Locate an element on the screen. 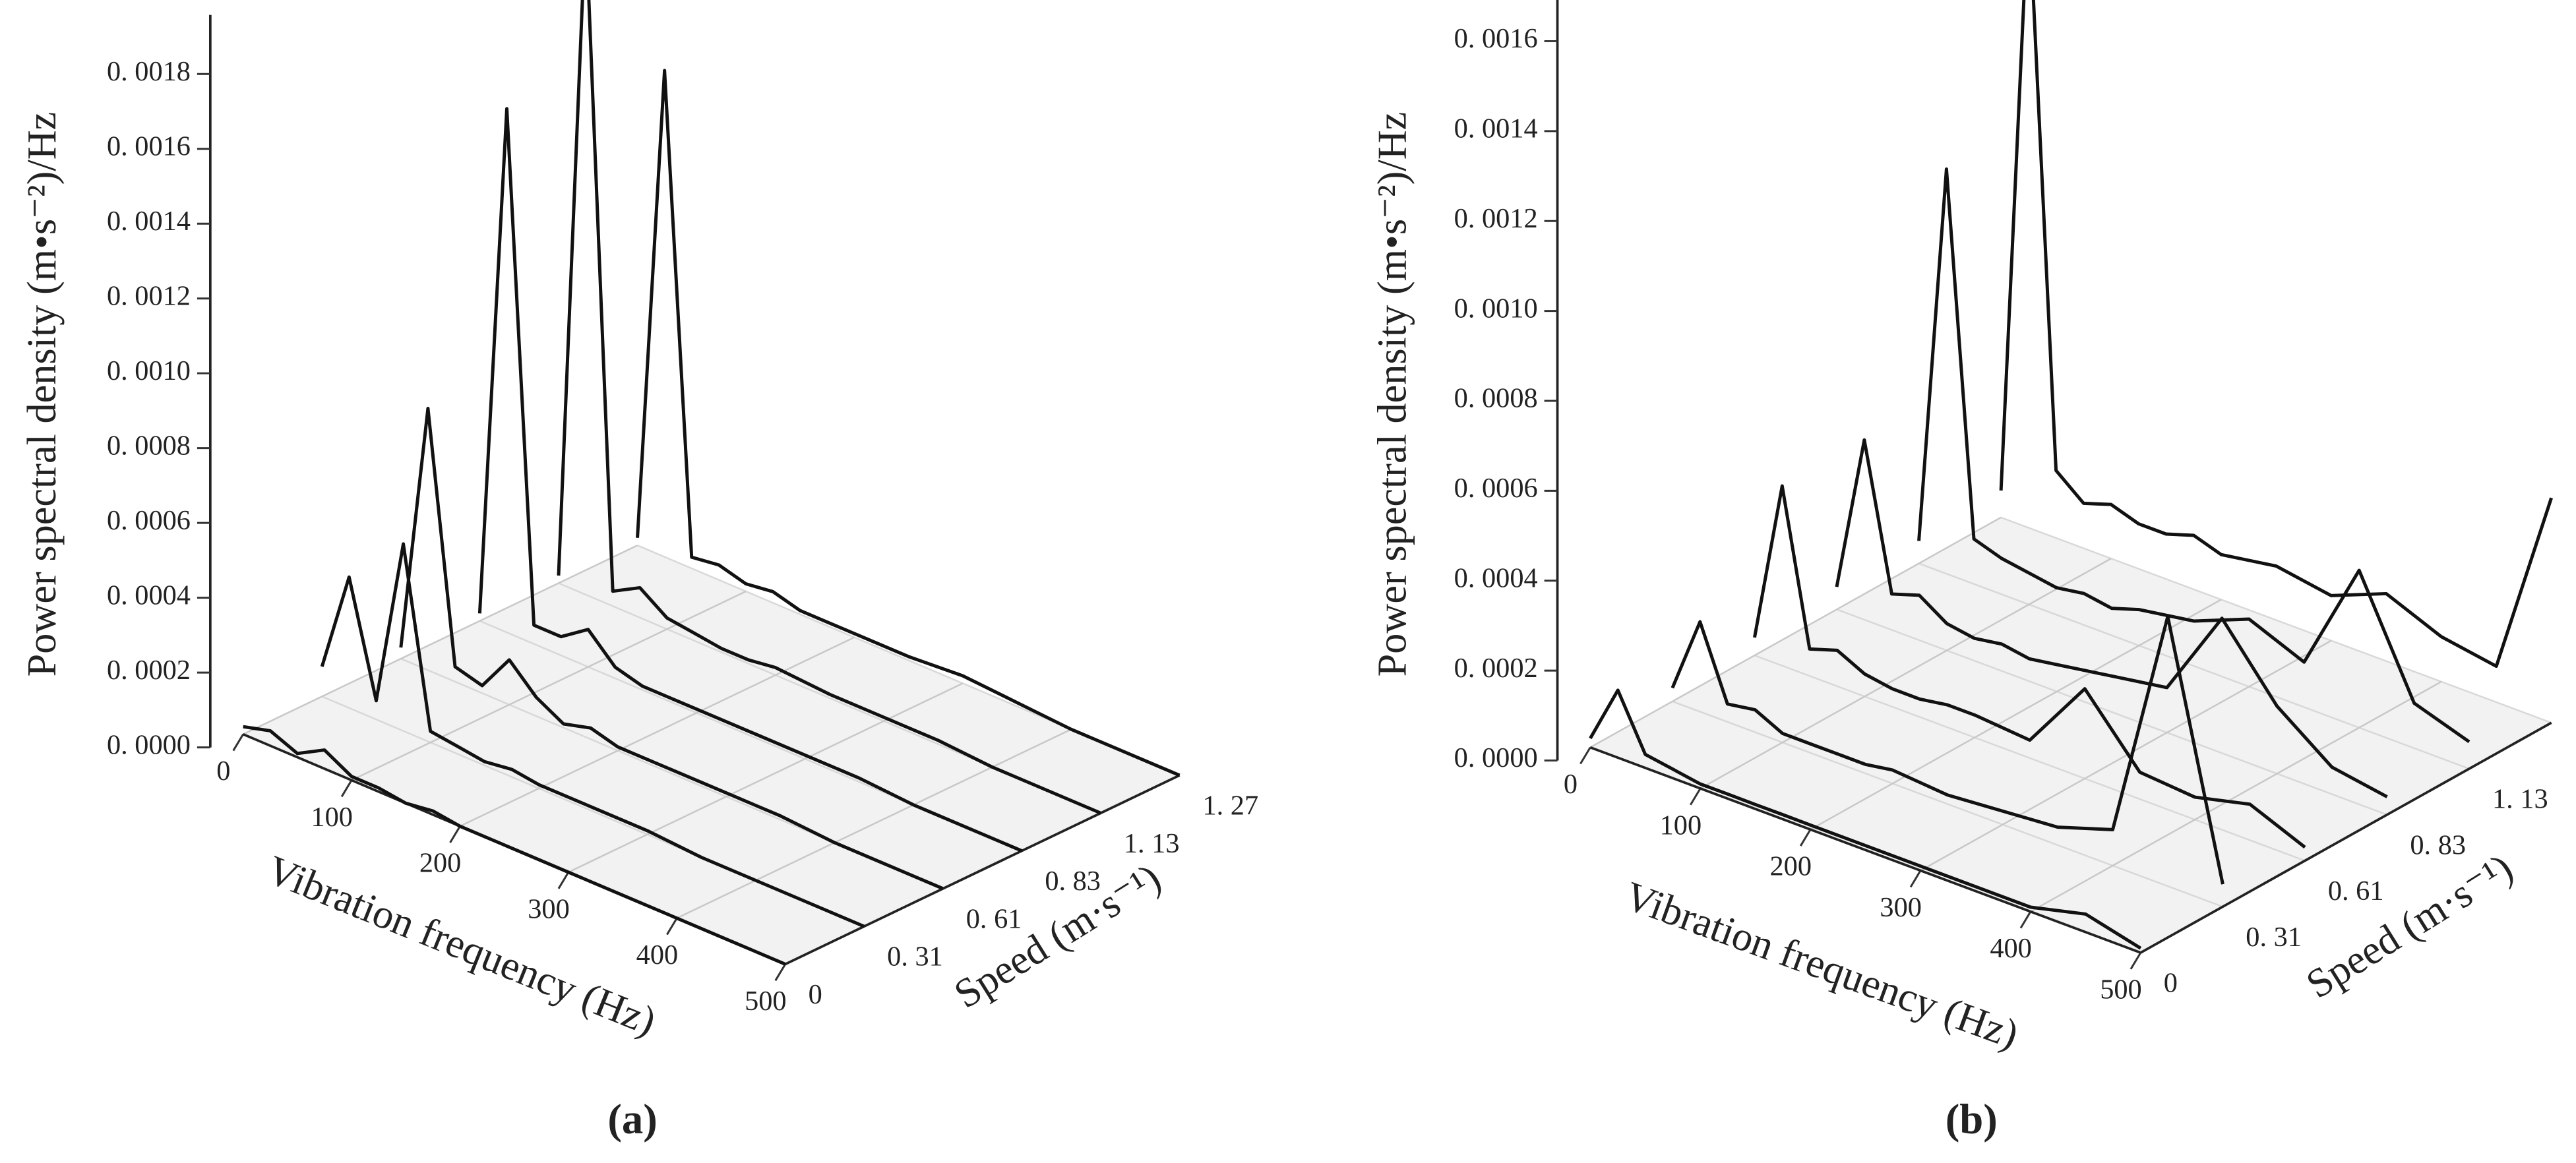 The width and height of the screenshot is (2576, 1163). z-axis-title: Speed (m·s⁻¹) is located at coordinates (2410, 927).